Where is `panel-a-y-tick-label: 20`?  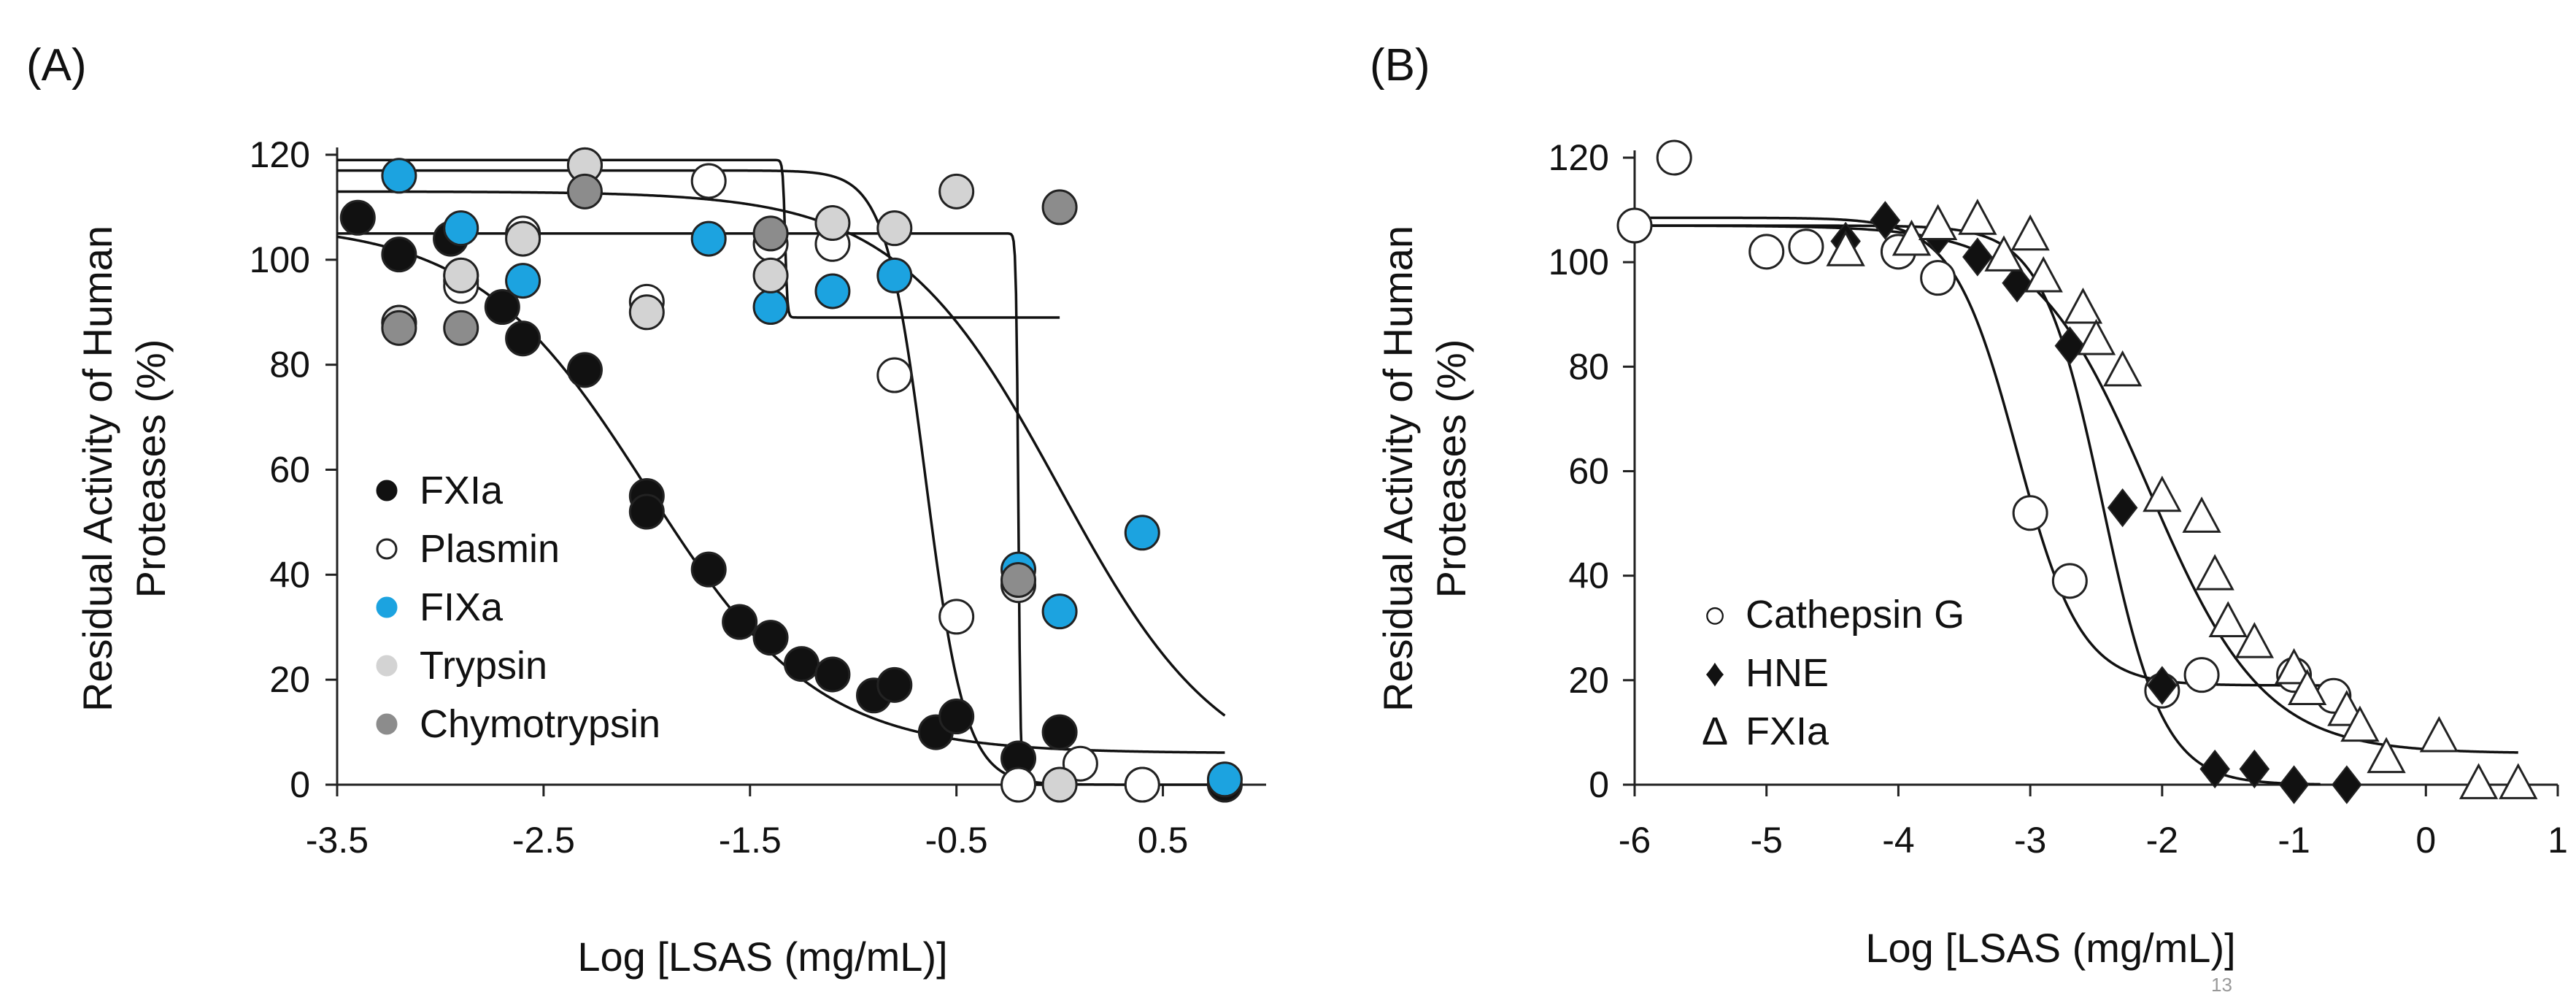
panel-a-y-tick-label: 20 is located at coordinates (289, 679).